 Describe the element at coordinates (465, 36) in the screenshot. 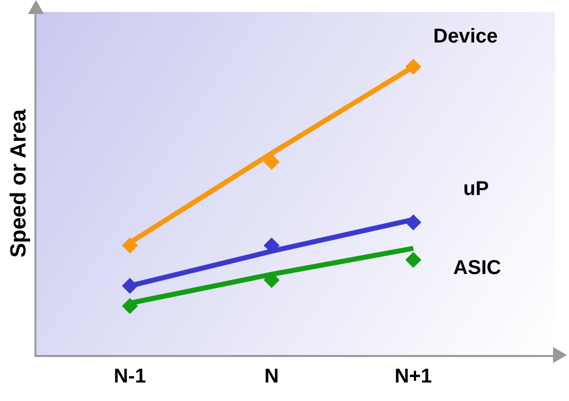

I see `series-label: Device` at that location.